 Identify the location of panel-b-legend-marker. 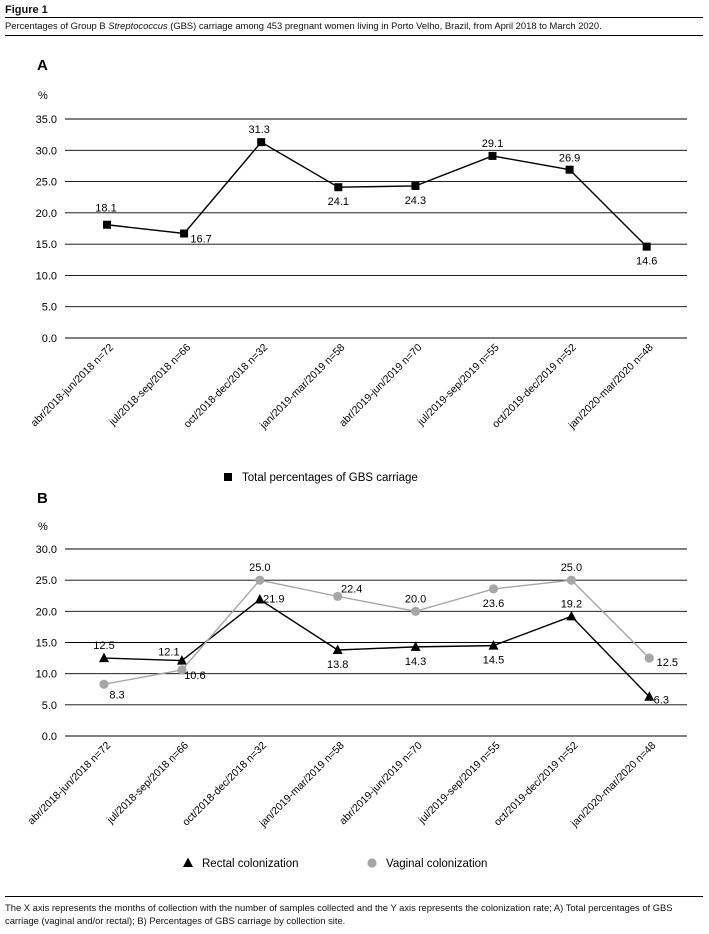
(372, 863).